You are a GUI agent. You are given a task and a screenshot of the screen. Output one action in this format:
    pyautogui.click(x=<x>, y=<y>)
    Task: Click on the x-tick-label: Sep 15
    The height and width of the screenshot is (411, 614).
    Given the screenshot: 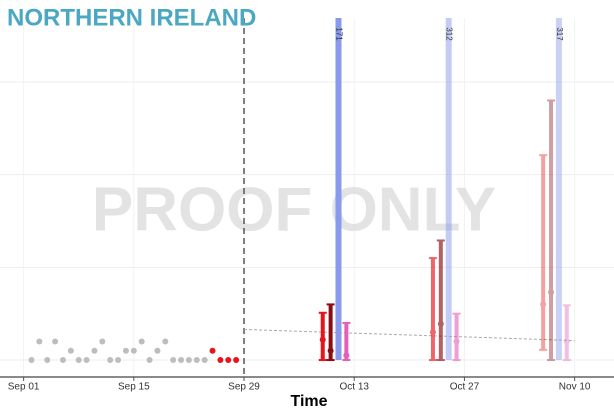 What is the action you would take?
    pyautogui.click(x=134, y=387)
    